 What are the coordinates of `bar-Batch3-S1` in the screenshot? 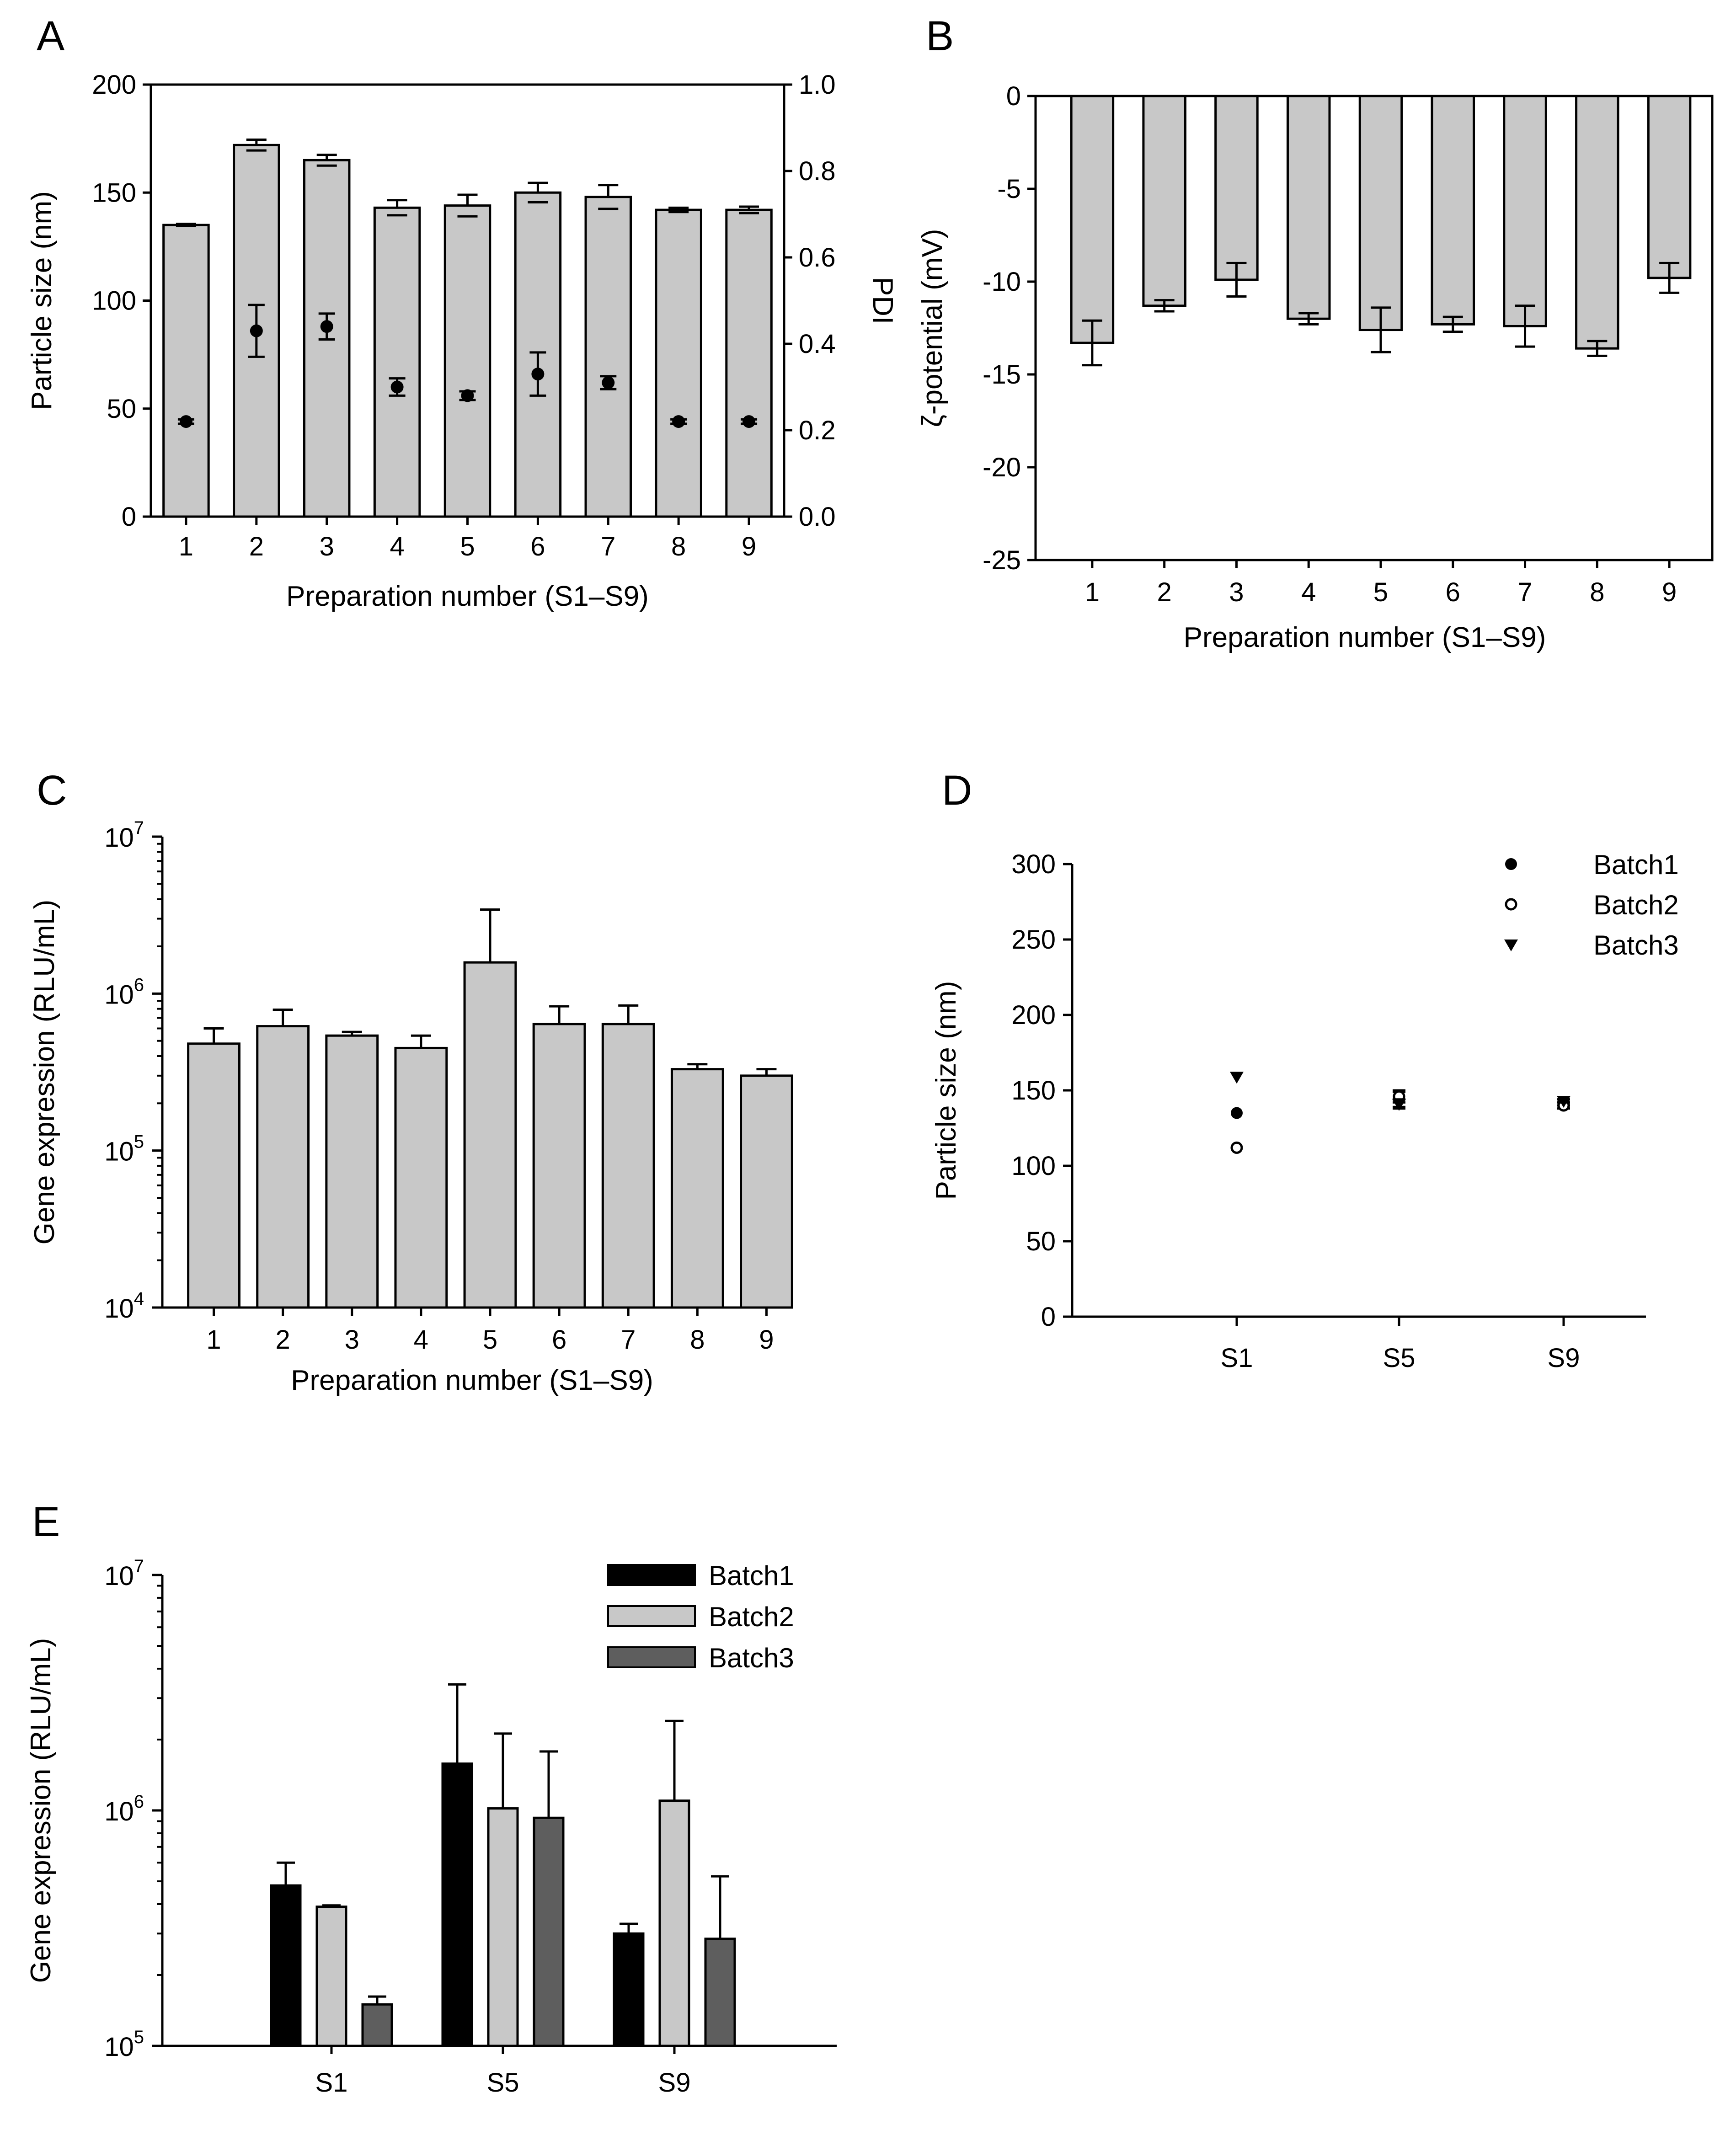 It's located at (377, 2025).